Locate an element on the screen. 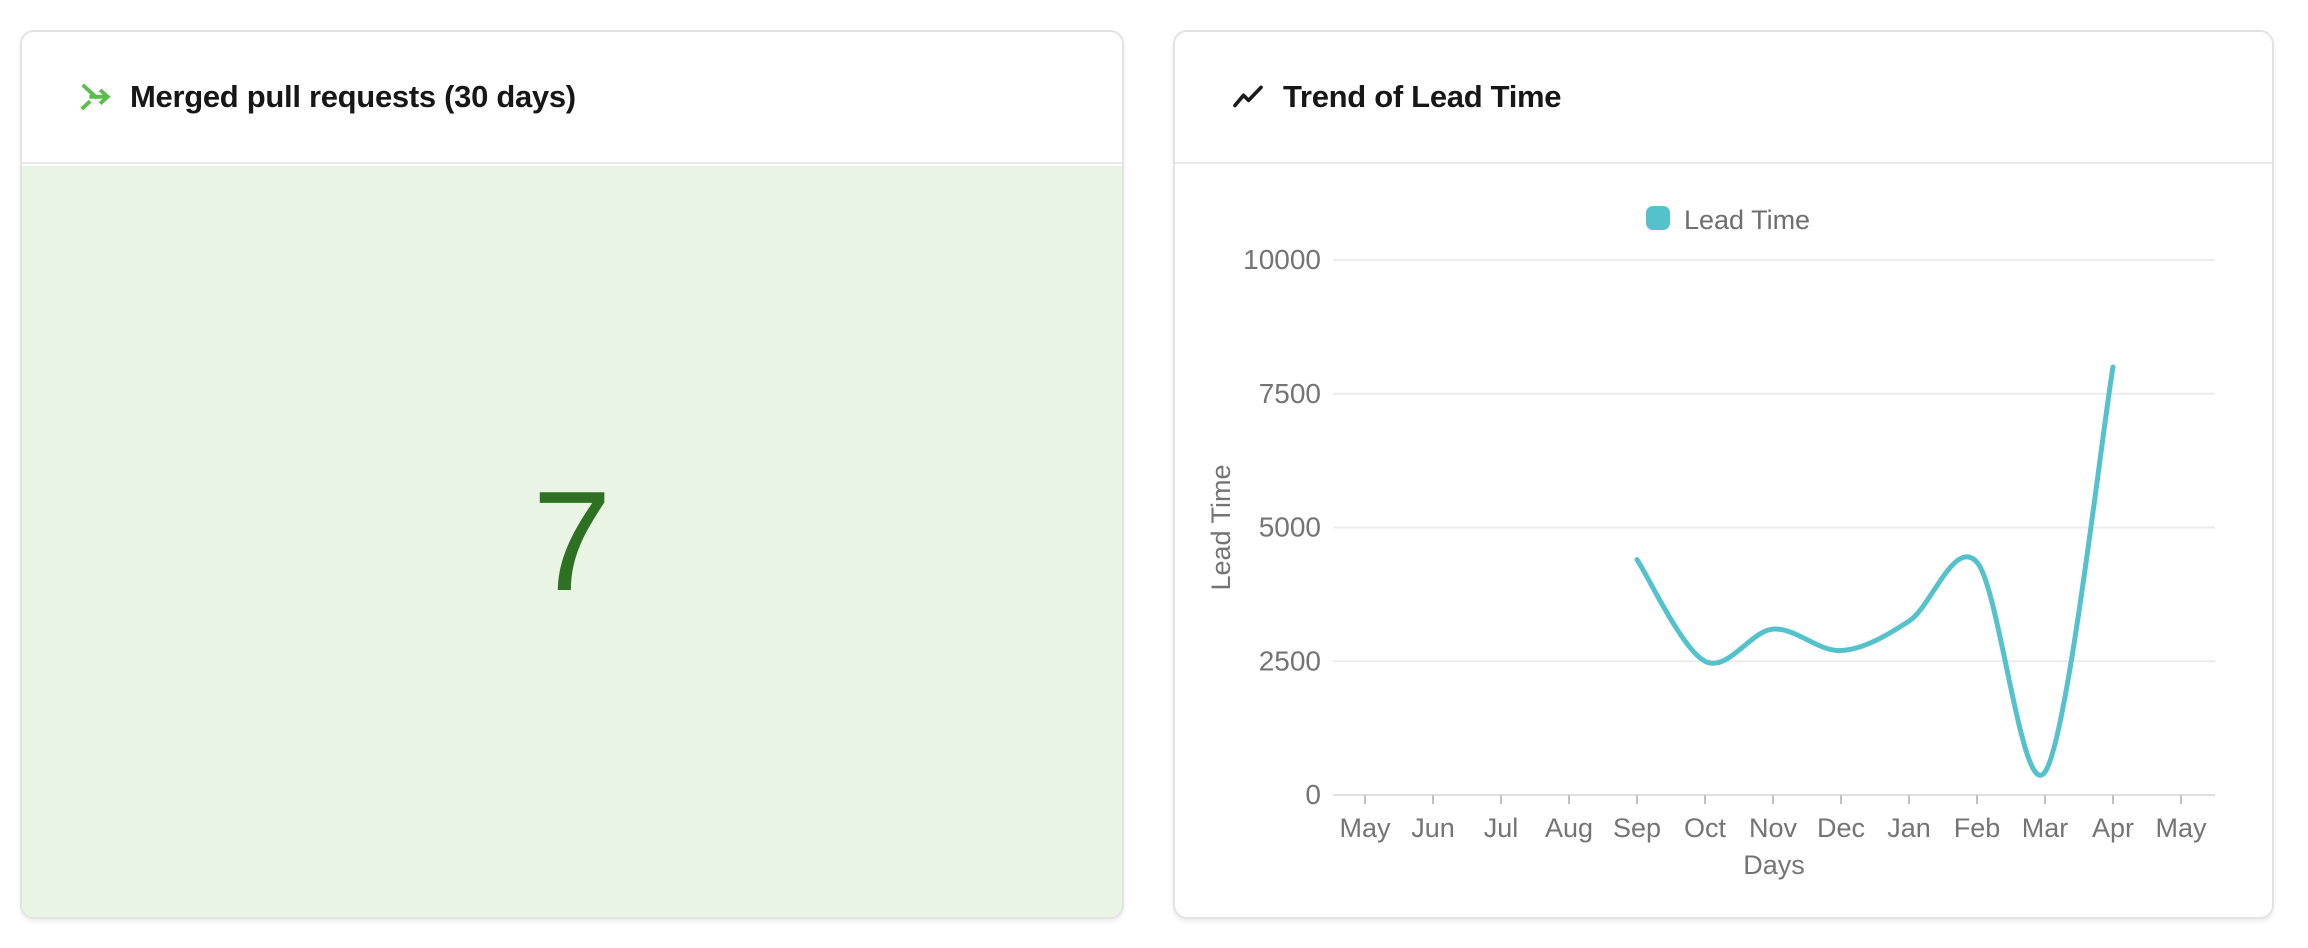 The height and width of the screenshot is (948, 2308). x-tick-label: Nov is located at coordinates (1773, 828).